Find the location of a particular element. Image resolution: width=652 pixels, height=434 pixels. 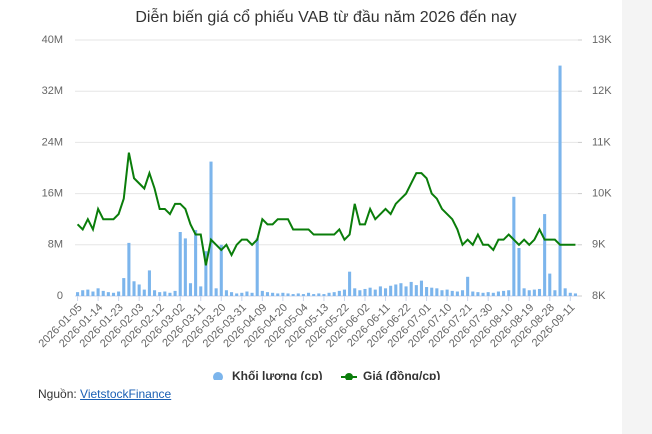

source: Nguồn: VietstockFinance is located at coordinates (104, 394).